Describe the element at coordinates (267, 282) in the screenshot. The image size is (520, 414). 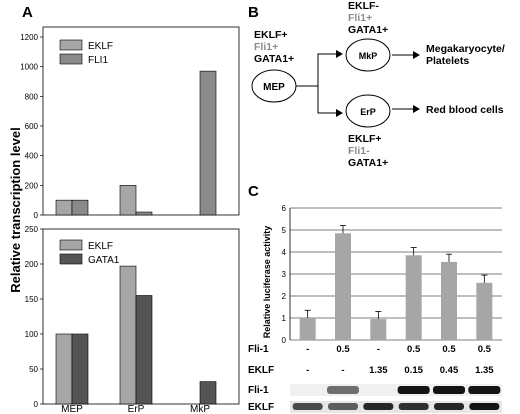
I see `panel-c-ylabel: Relative luciferase activity` at that location.